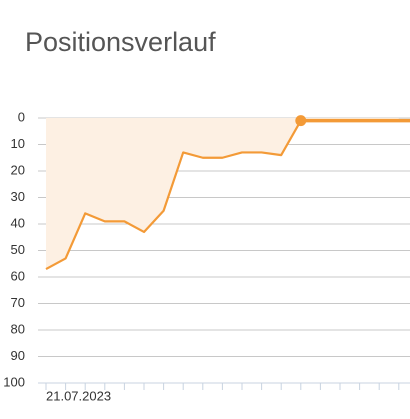  What do you see at coordinates (78, 395) in the screenshot?
I see `x-tick-label: 21.07.2023` at bounding box center [78, 395].